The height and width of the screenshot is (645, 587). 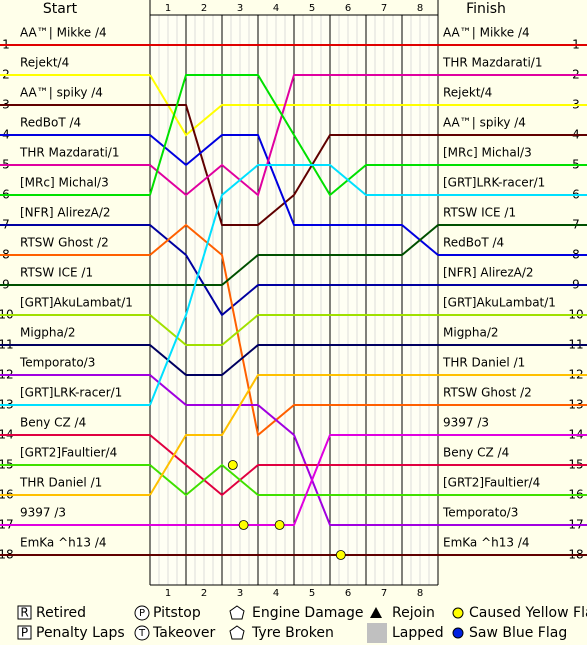 I want to click on start-driver: AA™| Mikke /4, so click(x=63, y=33).